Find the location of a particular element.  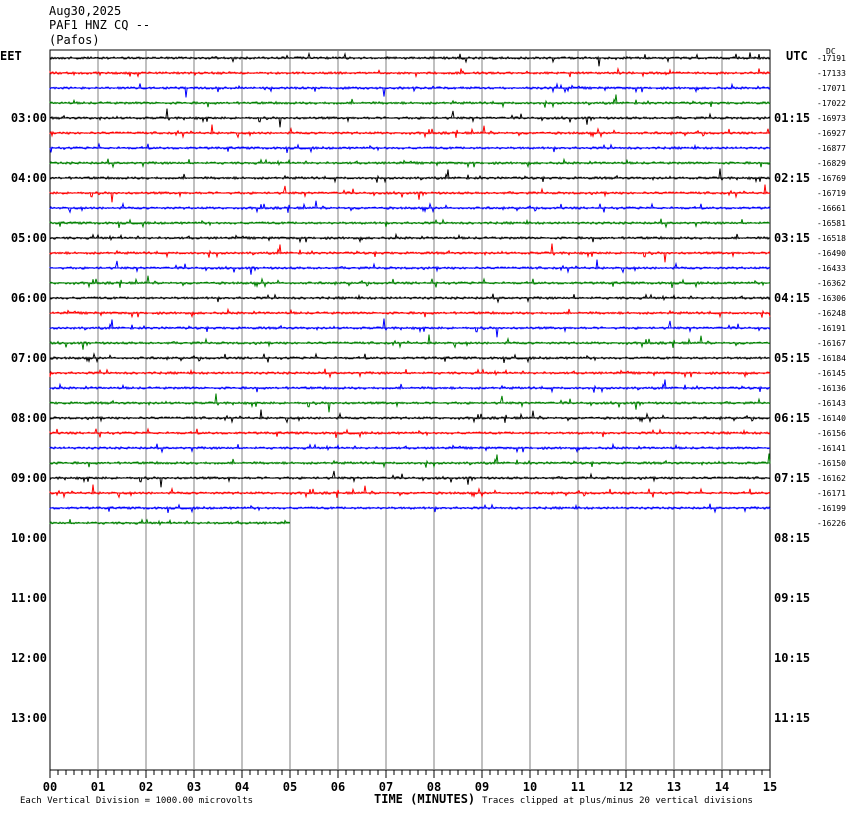

x-tick-label: 01 is located at coordinates (98, 787).